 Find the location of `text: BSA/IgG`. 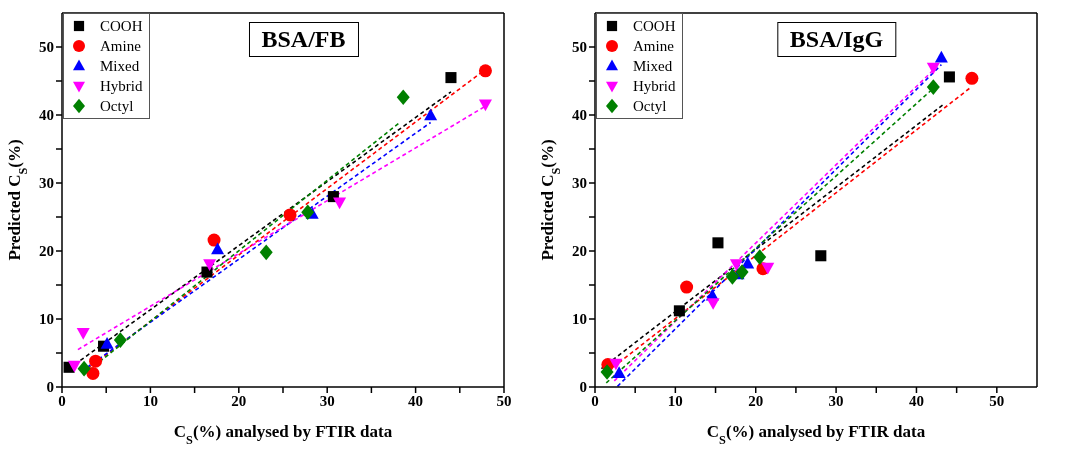

text: BSA/IgG is located at coordinates (836, 39).